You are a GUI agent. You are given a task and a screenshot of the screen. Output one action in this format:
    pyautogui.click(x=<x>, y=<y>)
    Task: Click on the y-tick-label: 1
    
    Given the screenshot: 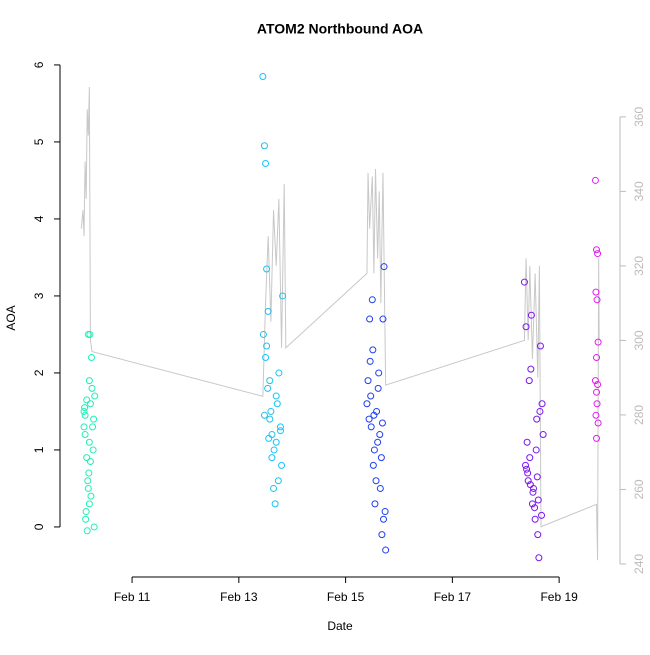 What is the action you would take?
    pyautogui.click(x=39, y=449)
    